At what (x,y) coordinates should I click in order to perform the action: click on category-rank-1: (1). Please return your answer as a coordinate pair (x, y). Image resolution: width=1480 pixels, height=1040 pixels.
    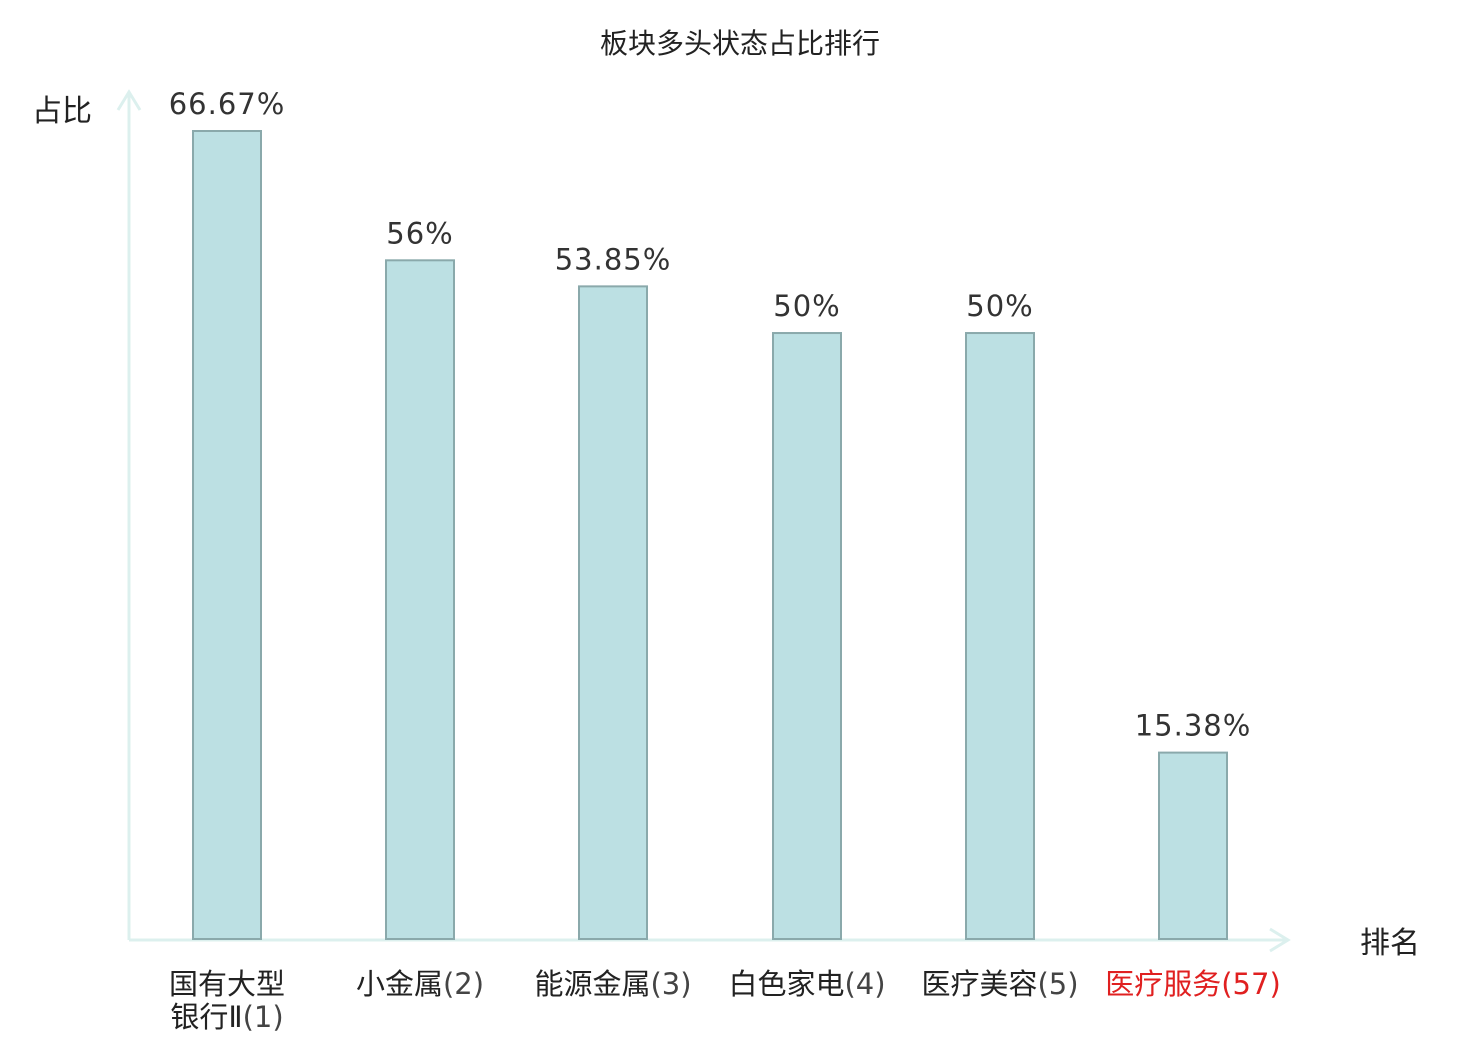
    Looking at the image, I should click on (263, 1017).